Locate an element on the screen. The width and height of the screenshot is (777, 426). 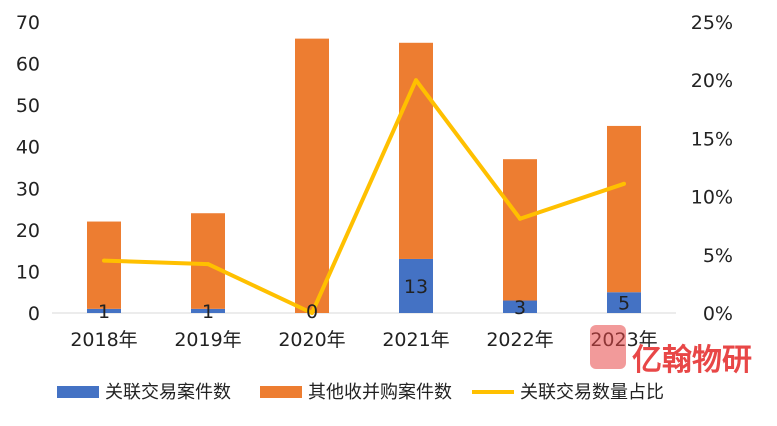
y-left-tick: 30 is located at coordinates (28, 189).